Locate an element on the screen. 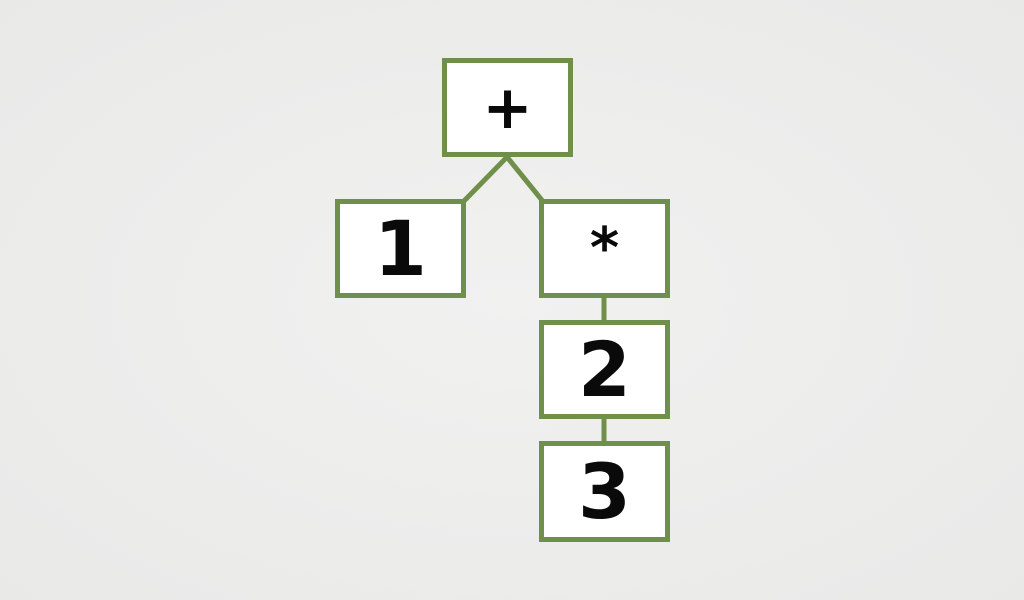 Image resolution: width=1024 pixels, height=600 pixels. tree-node-one: 1 is located at coordinates (400, 248).